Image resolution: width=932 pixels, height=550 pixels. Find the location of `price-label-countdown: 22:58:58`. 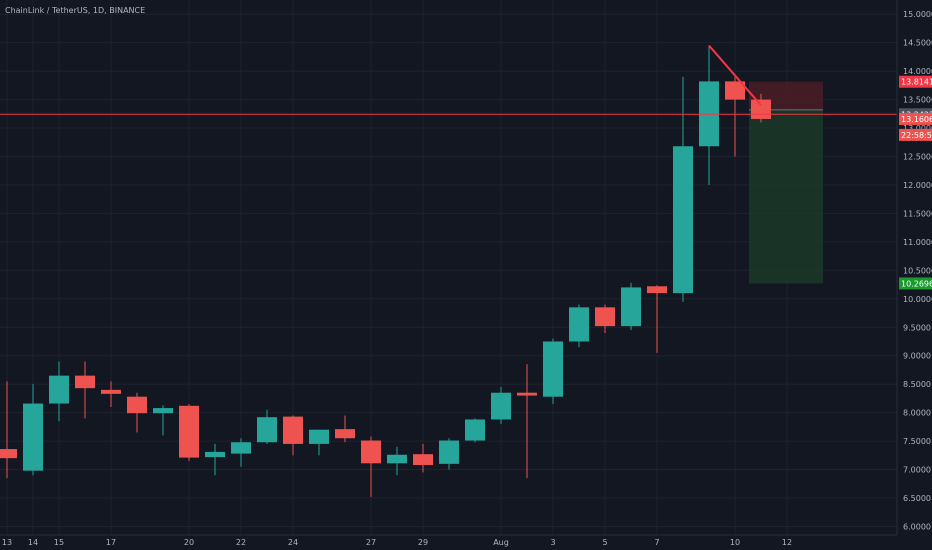

price-label-countdown: 22:58:58 is located at coordinates (915, 134).